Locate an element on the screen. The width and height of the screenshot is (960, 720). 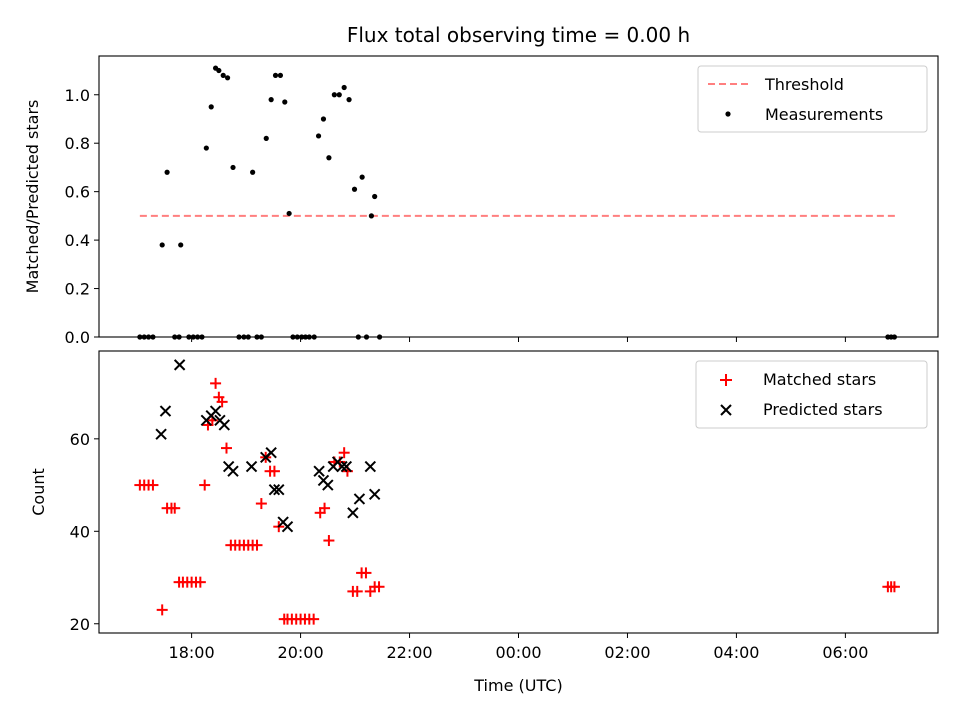
top-ylabel: Matched/Predicted stars is located at coordinates (32, 197).